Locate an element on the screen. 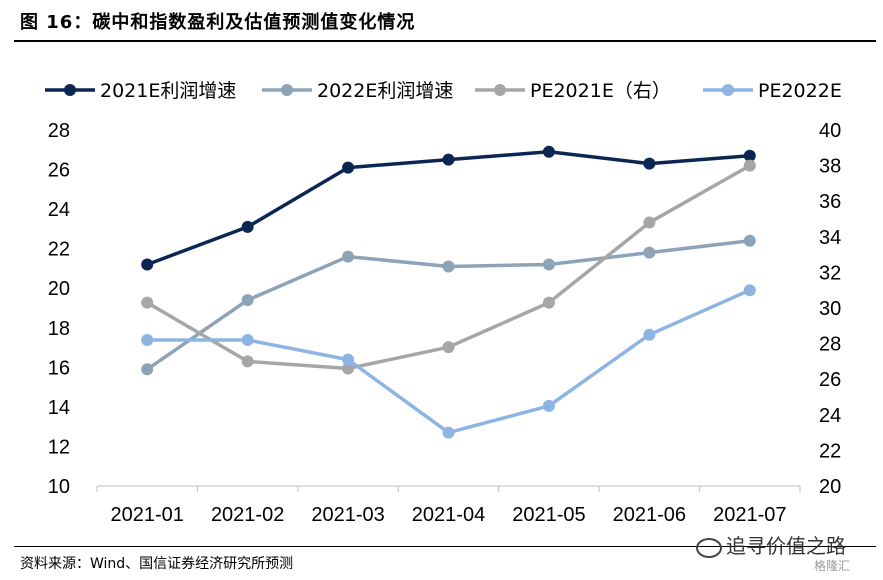 Image resolution: width=883 pixels, height=580 pixels. legend-item: 2022E利润增速 is located at coordinates (357, 91).